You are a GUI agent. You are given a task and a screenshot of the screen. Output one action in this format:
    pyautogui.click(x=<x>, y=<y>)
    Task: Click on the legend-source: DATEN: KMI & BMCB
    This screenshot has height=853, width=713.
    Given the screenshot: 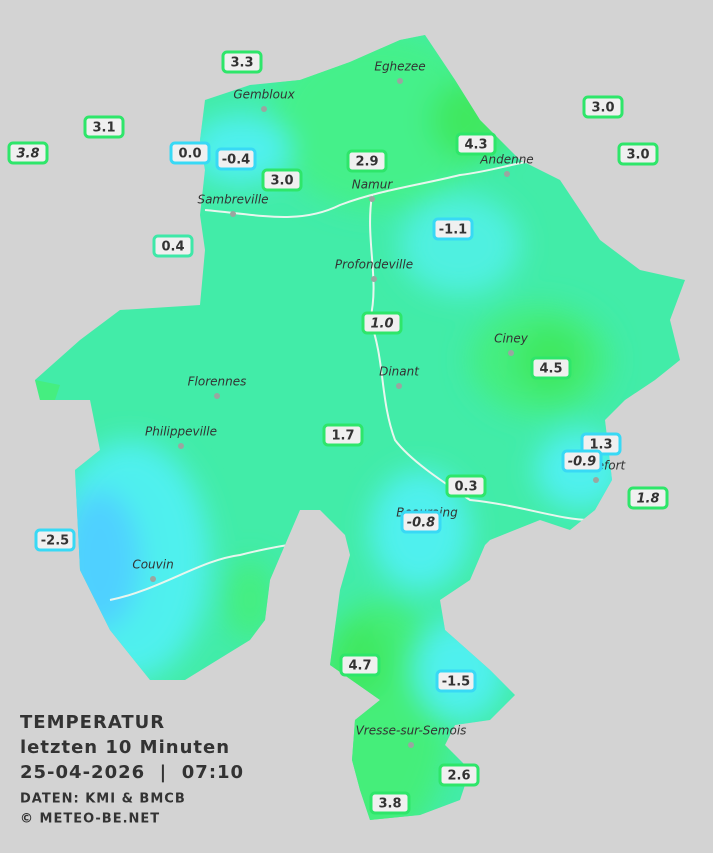 What is the action you would take?
    pyautogui.click(x=103, y=799)
    